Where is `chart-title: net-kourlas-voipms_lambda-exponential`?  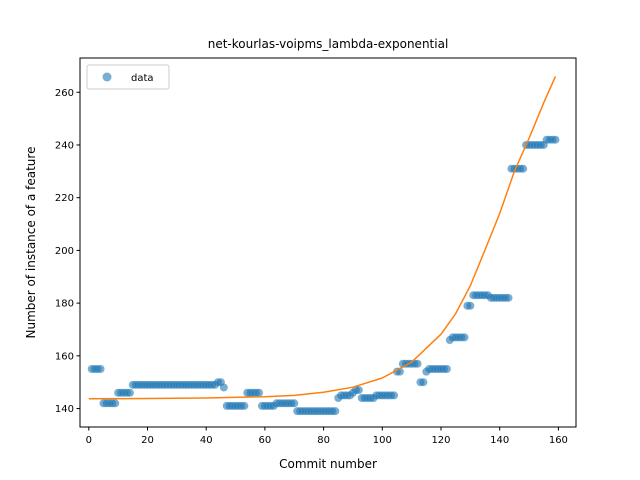 chart-title: net-kourlas-voipms_lambda-exponential is located at coordinates (328, 44).